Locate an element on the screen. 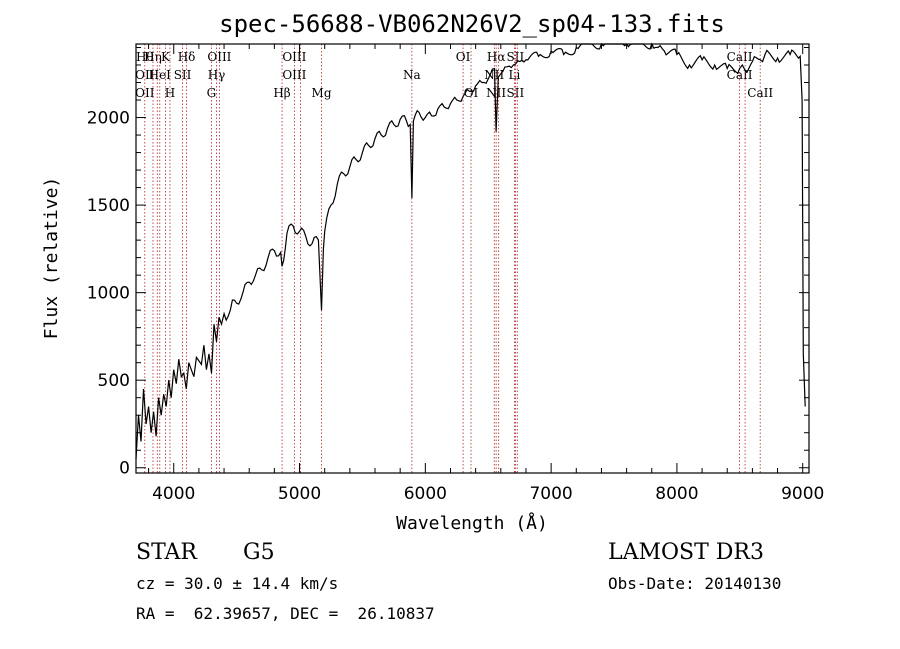 The height and width of the screenshot is (649, 900). line-label: Hα is located at coordinates (496, 57).